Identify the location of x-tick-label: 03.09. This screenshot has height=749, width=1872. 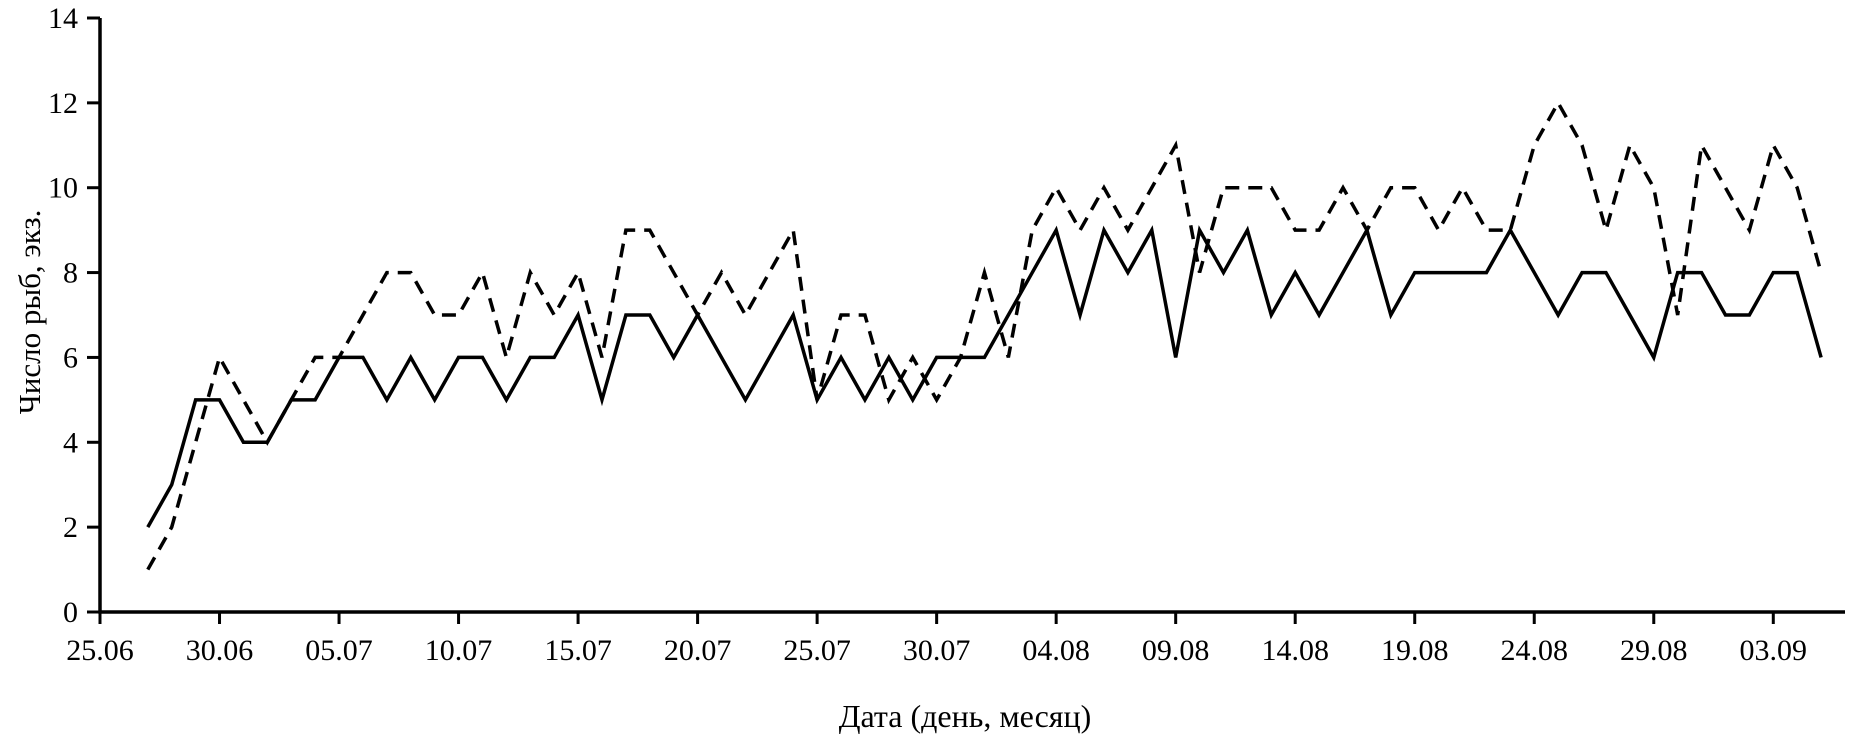
(1774, 650).